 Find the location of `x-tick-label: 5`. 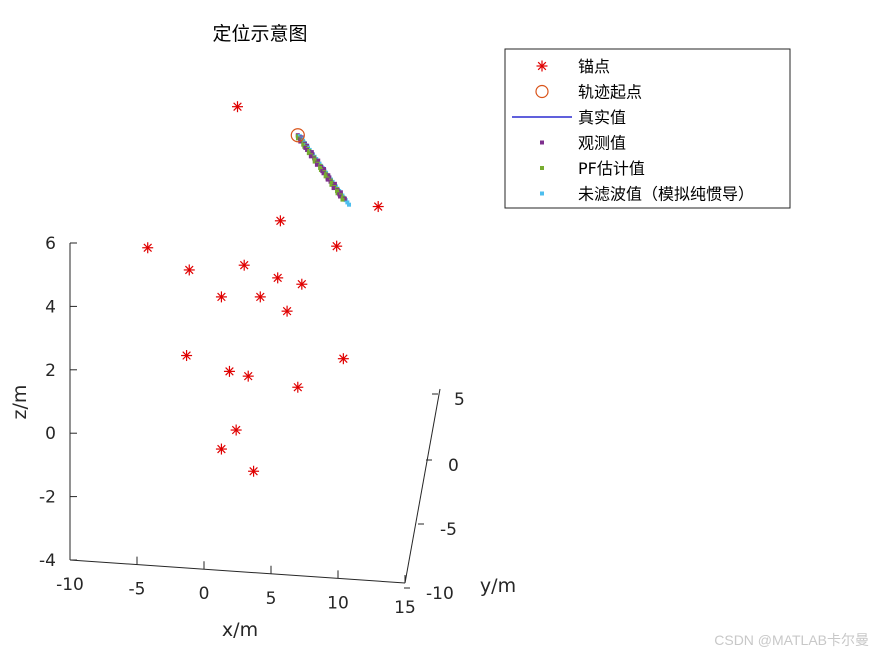

x-tick-label: 5 is located at coordinates (271, 599).